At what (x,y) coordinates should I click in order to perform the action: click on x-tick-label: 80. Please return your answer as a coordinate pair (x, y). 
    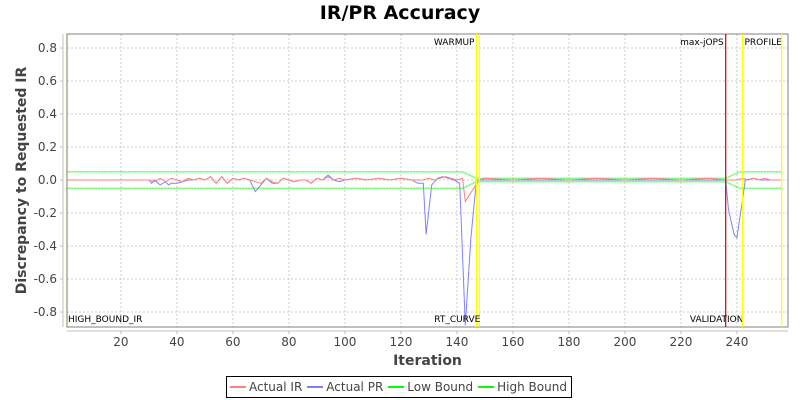
    Looking at the image, I should click on (288, 342).